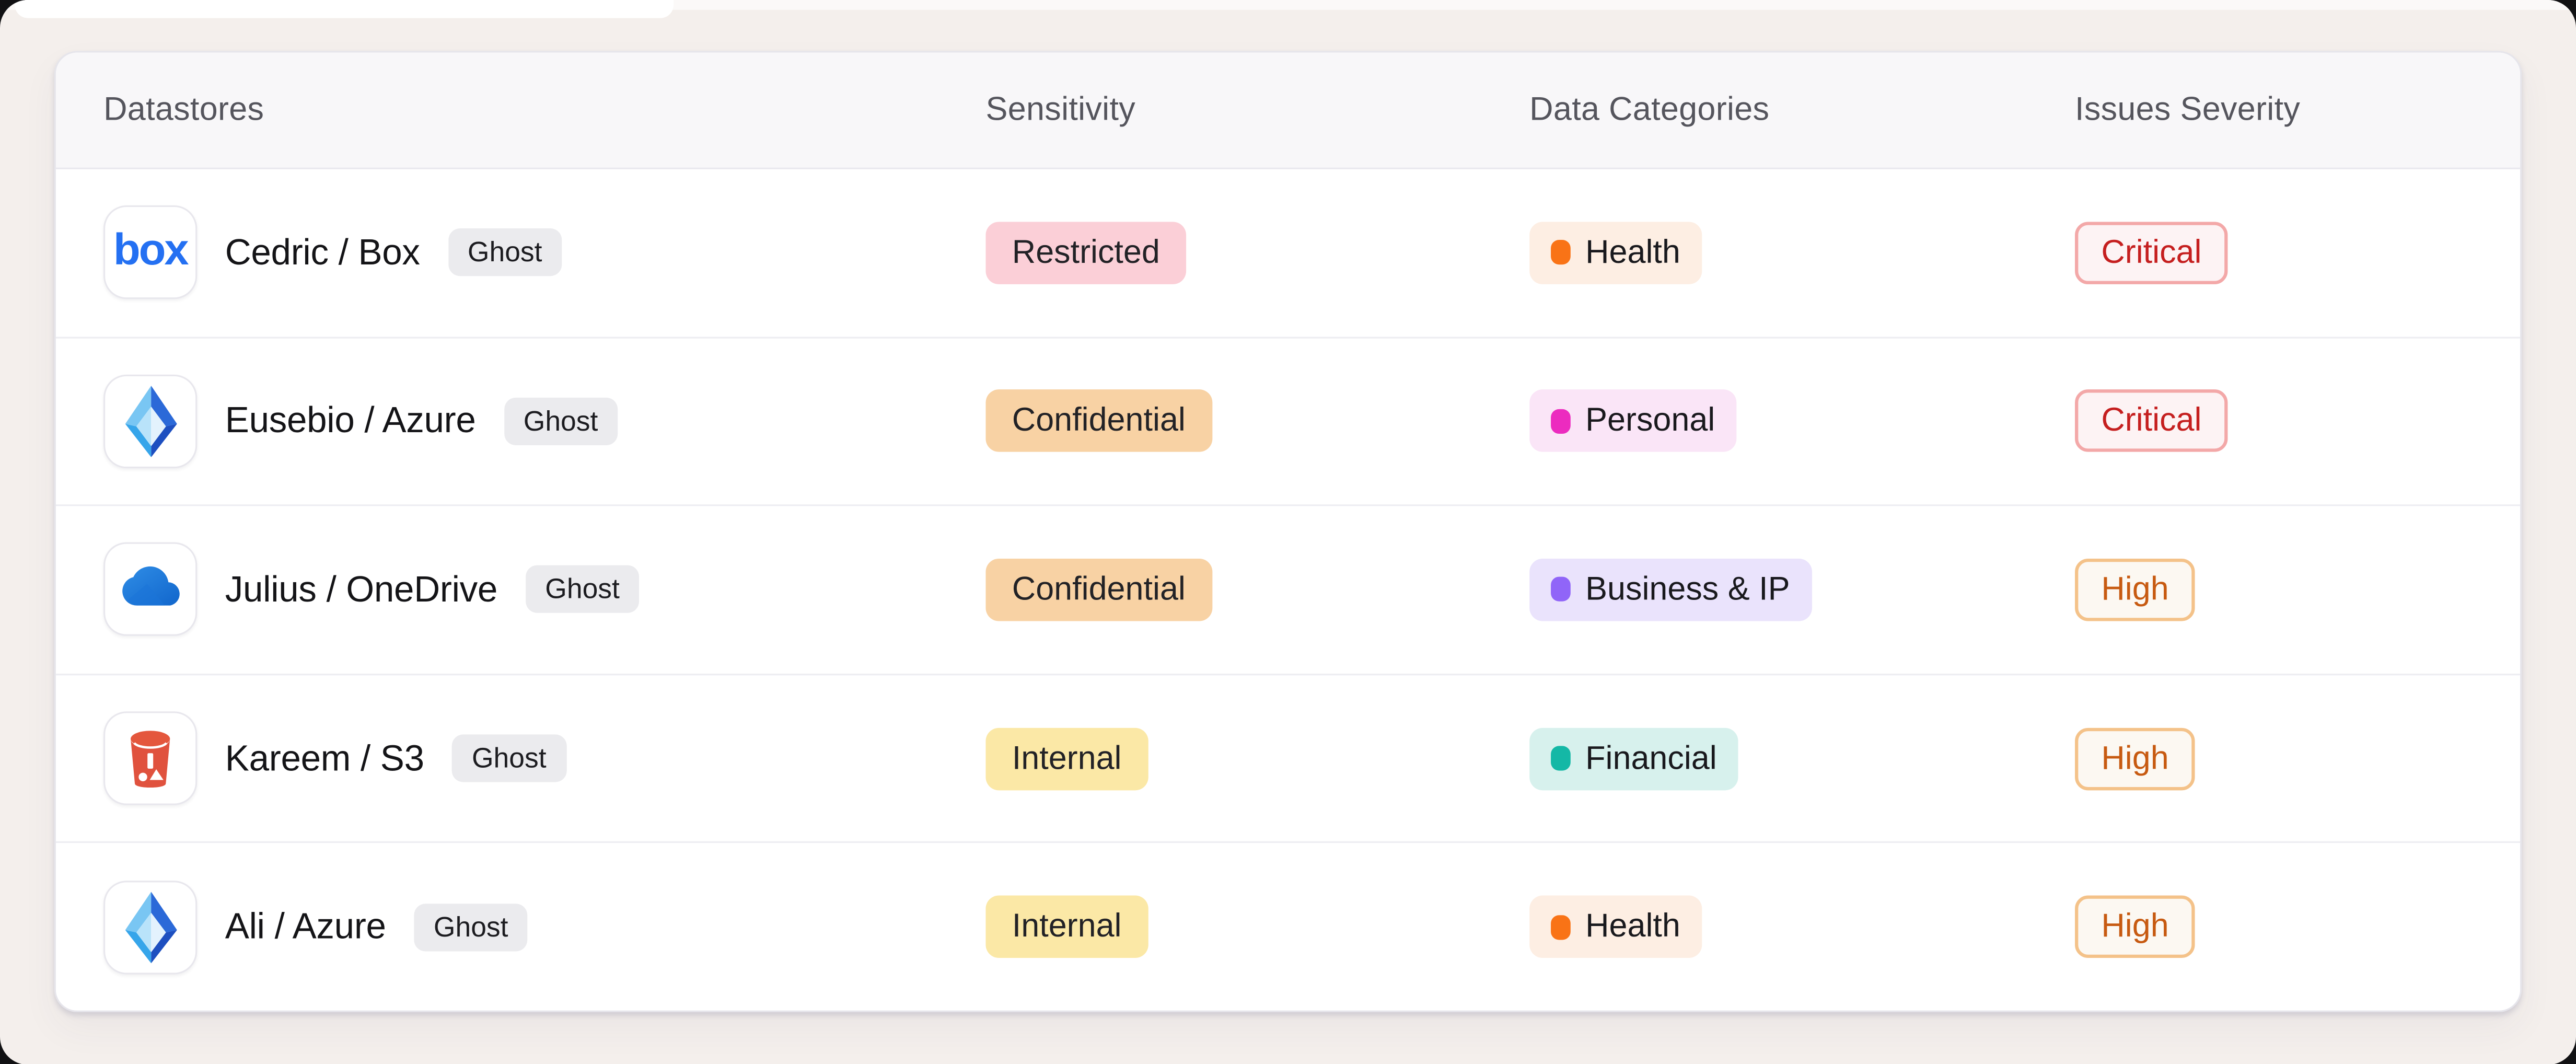 Image resolution: width=2576 pixels, height=1064 pixels. What do you see at coordinates (305, 926) in the screenshot?
I see `datastore-name: Ali / Azure` at bounding box center [305, 926].